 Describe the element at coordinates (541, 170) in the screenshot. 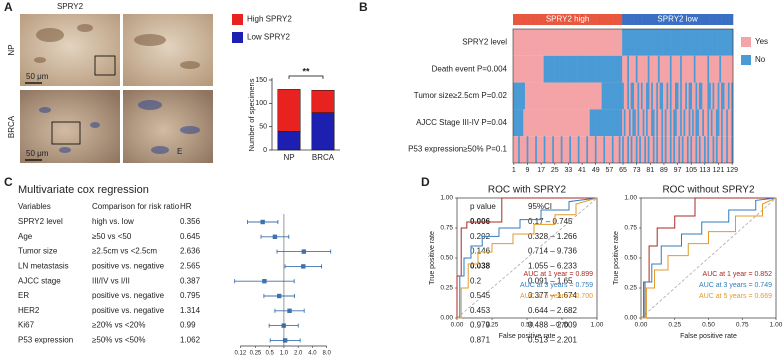

I see `x-tick-label: 17` at that location.